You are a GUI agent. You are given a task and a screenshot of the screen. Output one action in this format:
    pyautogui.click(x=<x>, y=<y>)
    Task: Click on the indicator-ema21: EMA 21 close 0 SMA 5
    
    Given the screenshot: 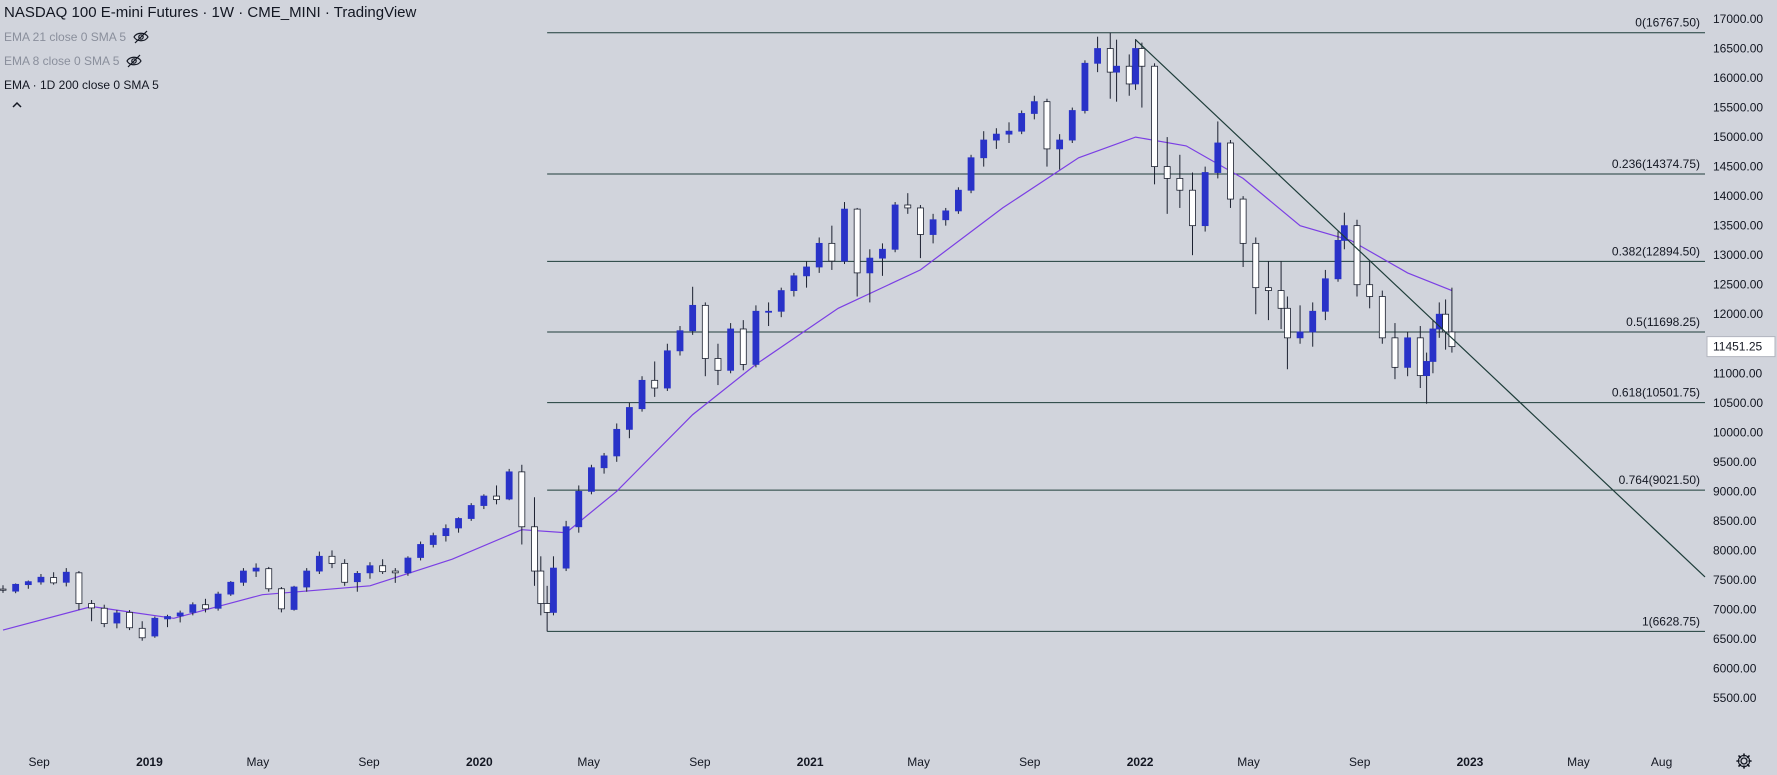 What is the action you would take?
    pyautogui.click(x=210, y=37)
    